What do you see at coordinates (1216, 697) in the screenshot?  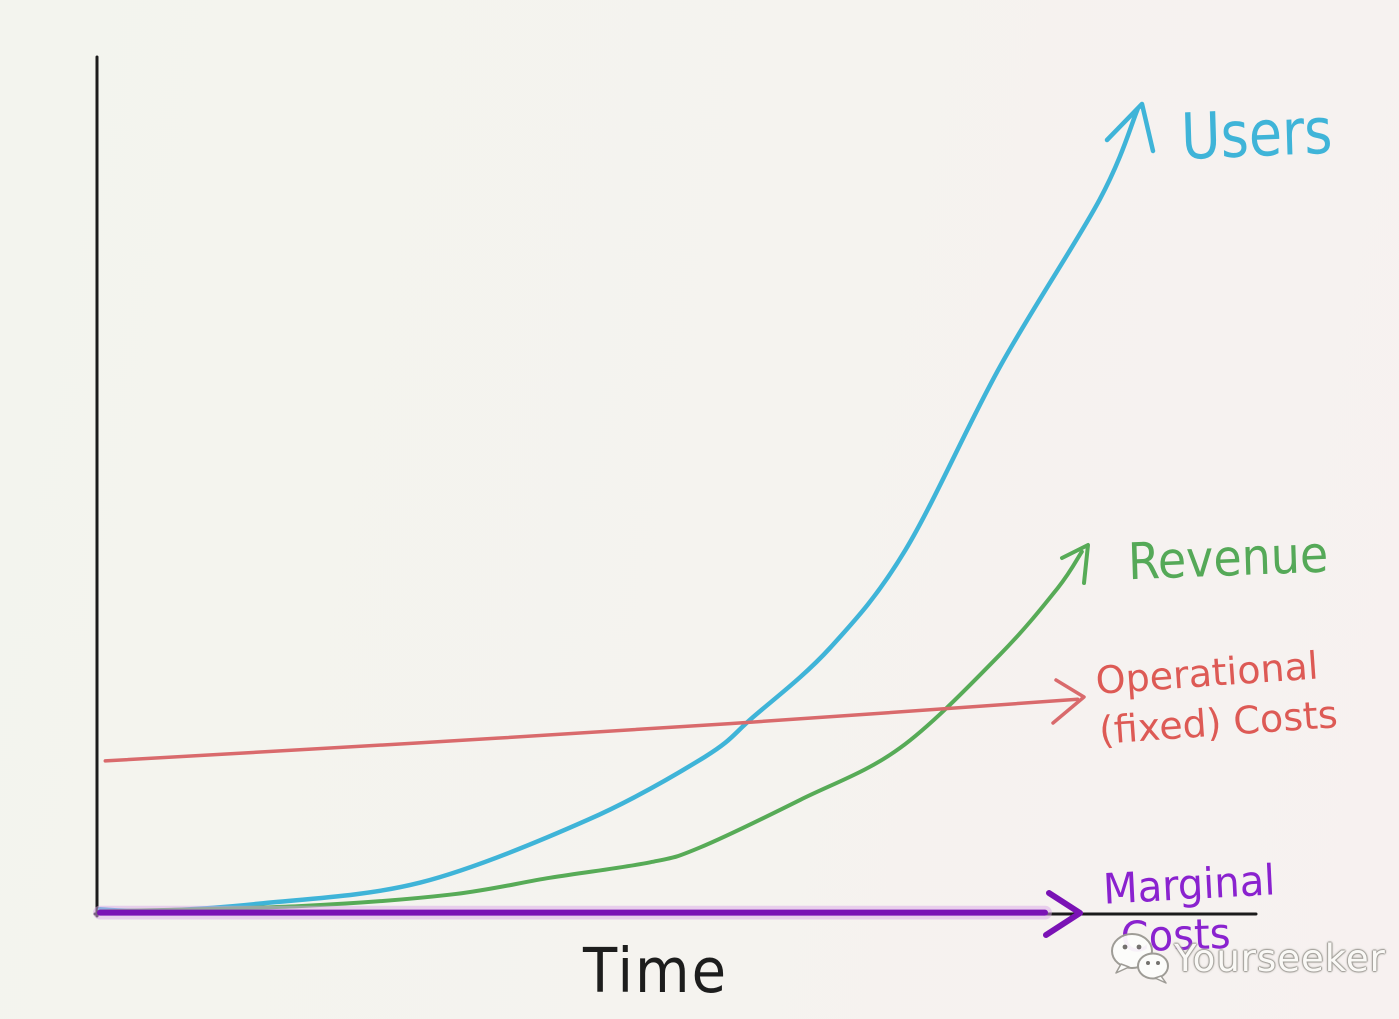 I see `operational-costs-series-label: Operational (fixed) Costs` at bounding box center [1216, 697].